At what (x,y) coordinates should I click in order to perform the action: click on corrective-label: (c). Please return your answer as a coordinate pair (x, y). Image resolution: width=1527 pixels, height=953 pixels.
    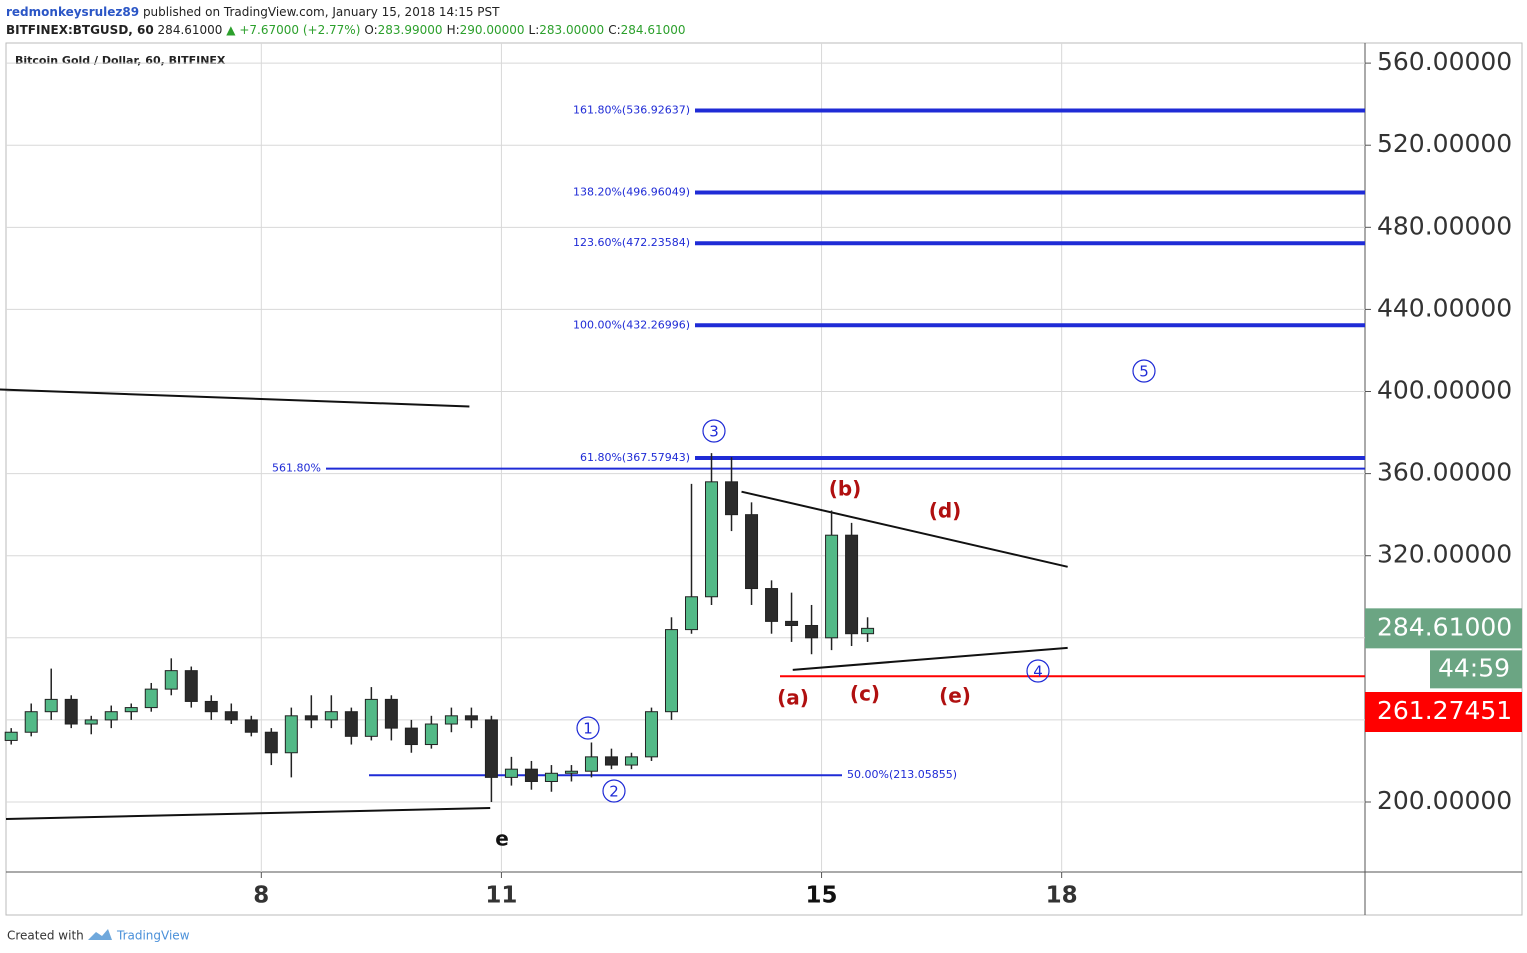
    Looking at the image, I should click on (865, 694).